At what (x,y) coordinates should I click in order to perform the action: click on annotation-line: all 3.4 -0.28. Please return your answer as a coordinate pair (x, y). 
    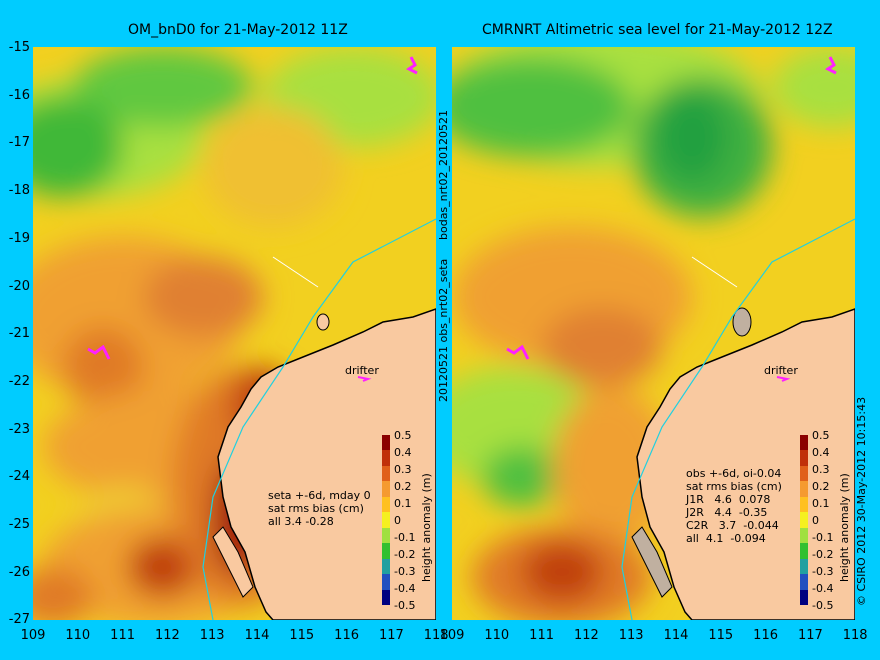
    Looking at the image, I should click on (301, 521).